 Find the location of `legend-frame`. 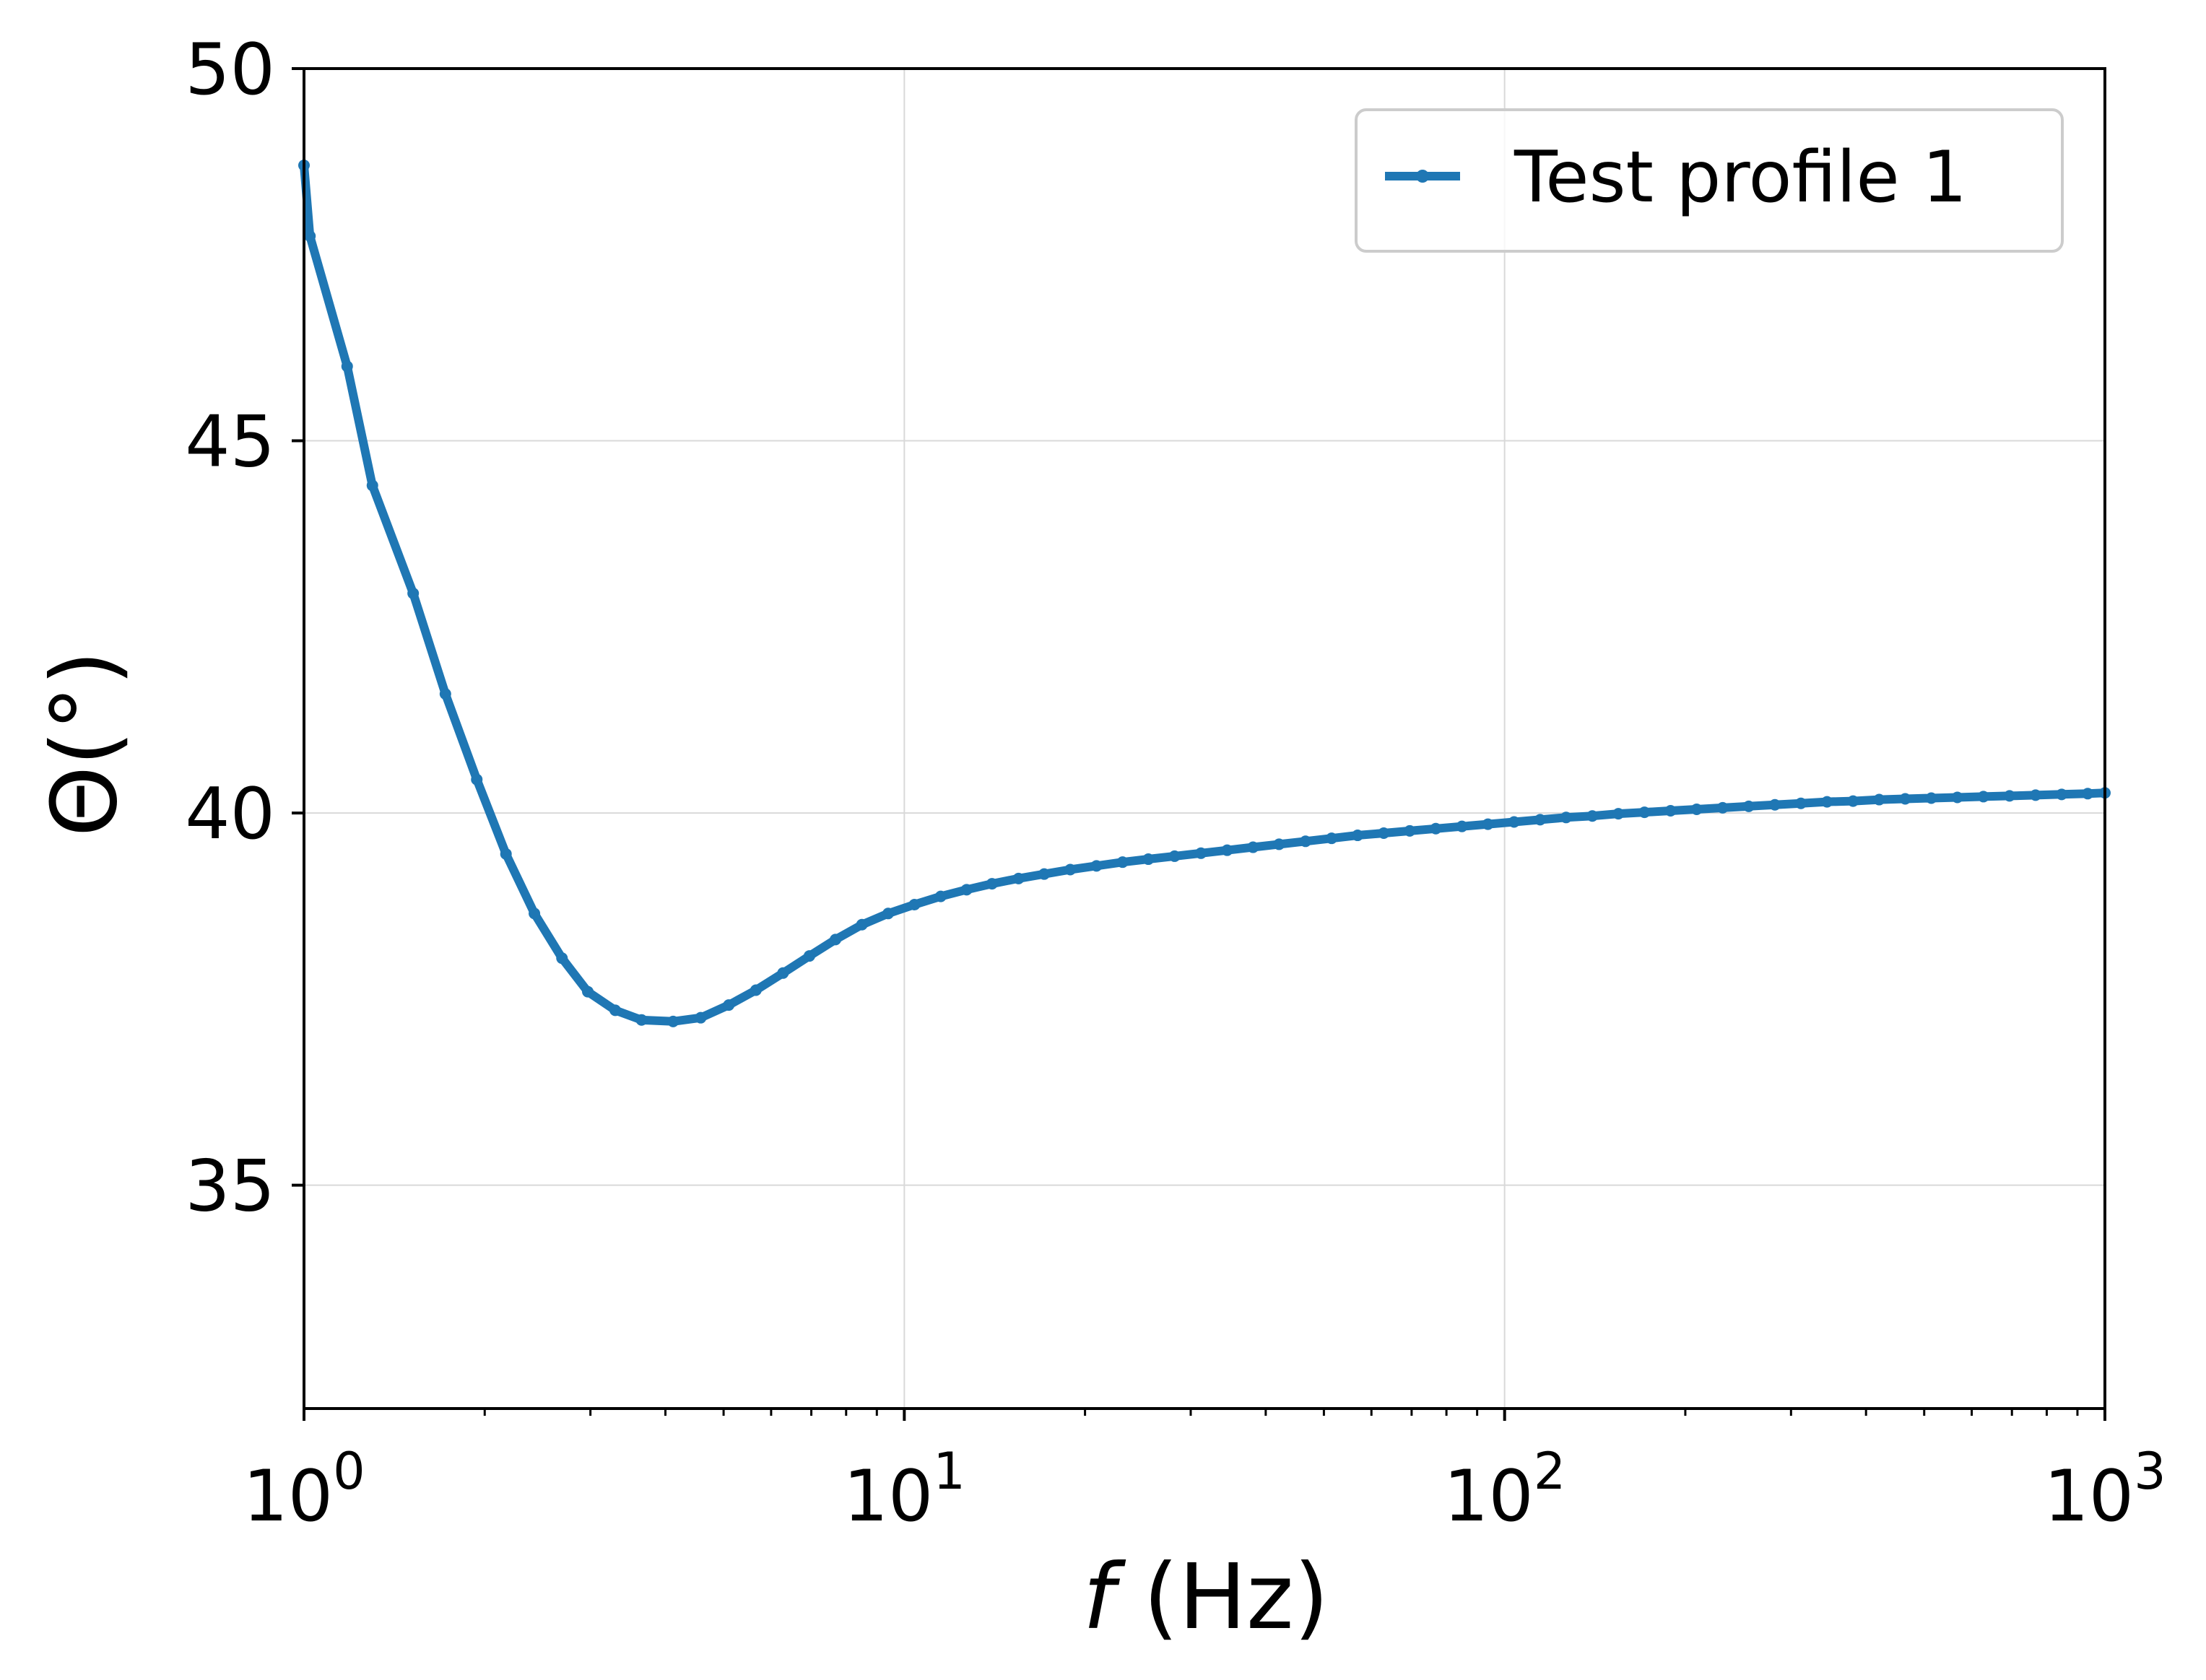

legend-frame is located at coordinates (1709, 180).